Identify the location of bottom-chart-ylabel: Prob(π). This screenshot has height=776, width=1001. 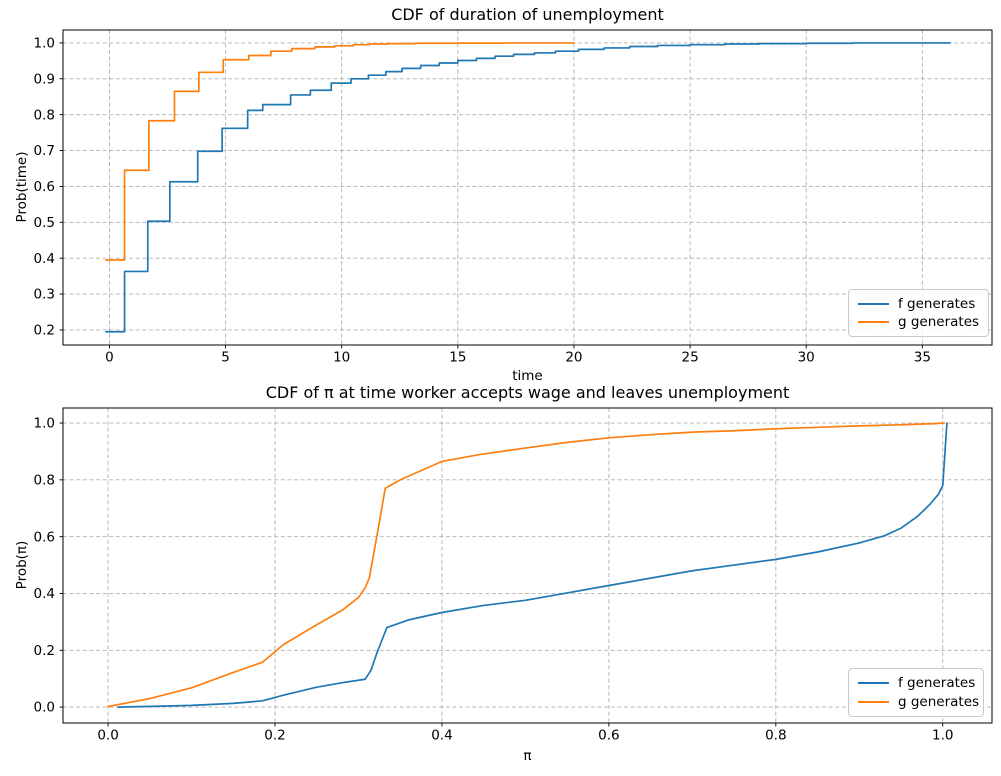
(22, 565).